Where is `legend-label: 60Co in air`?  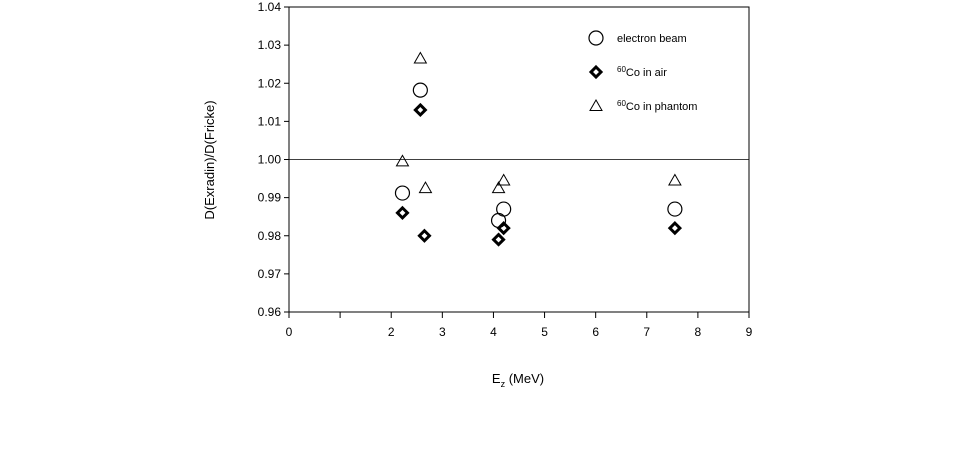 legend-label: 60Co in air is located at coordinates (642, 72).